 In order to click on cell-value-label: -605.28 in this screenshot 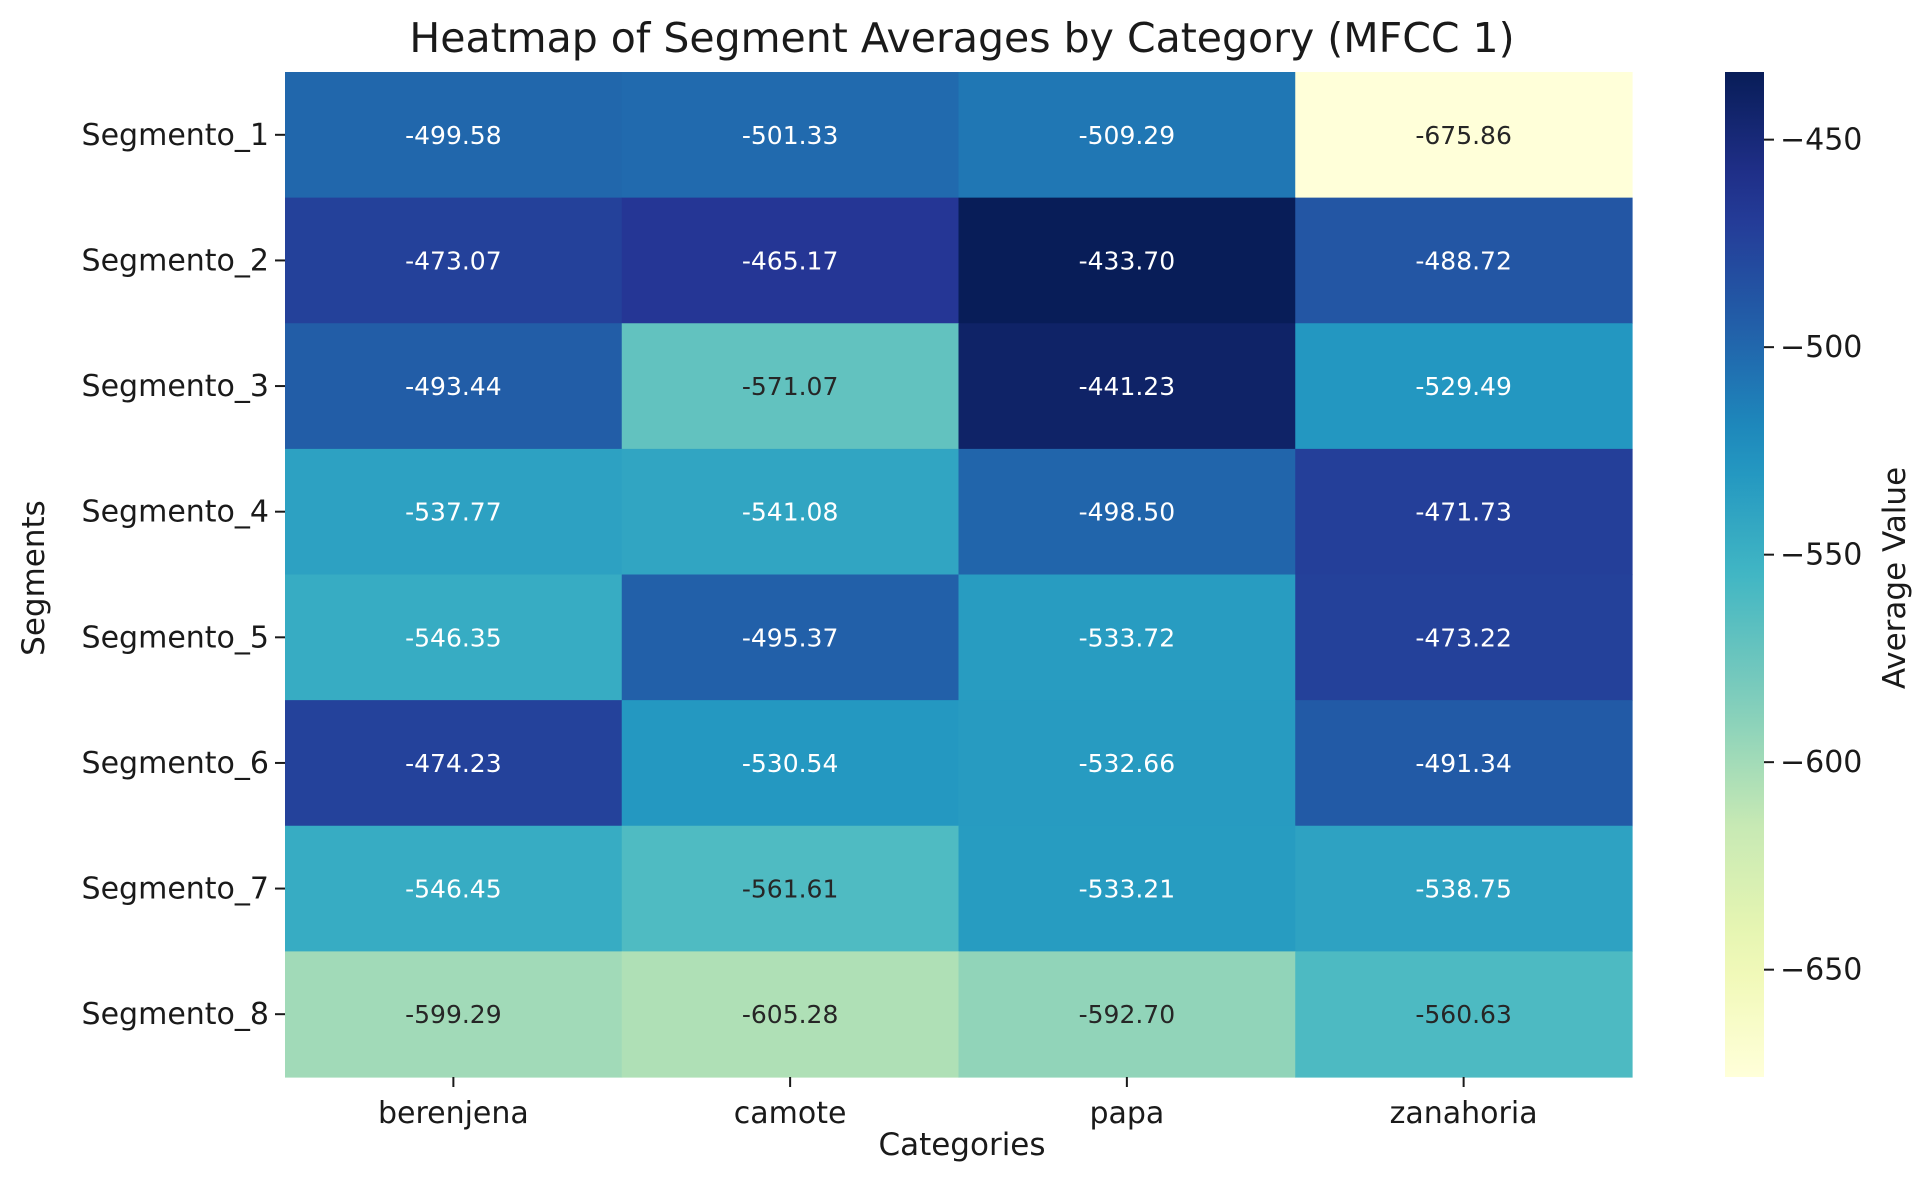, I will do `click(790, 1014)`.